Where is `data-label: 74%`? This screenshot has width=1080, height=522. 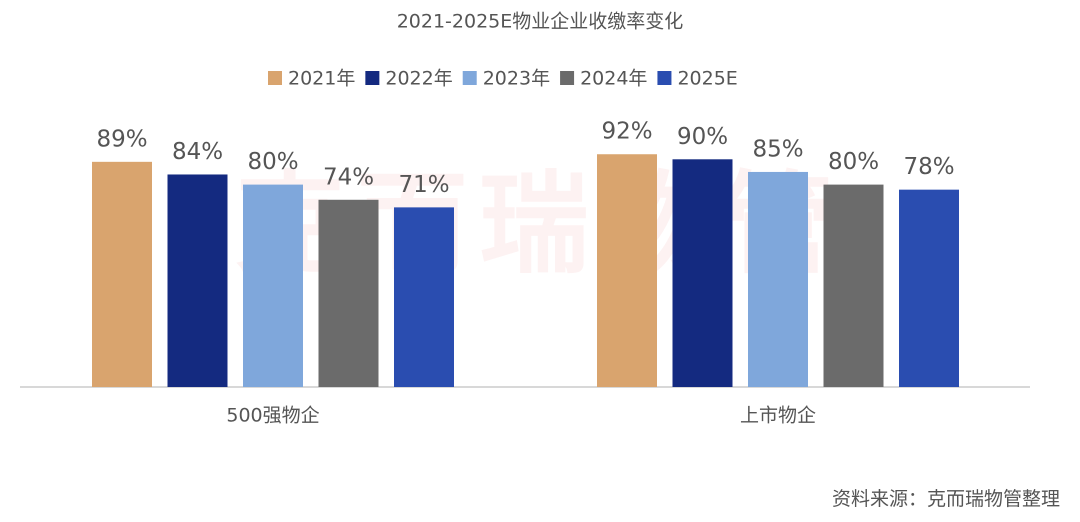 data-label: 74% is located at coordinates (348, 177).